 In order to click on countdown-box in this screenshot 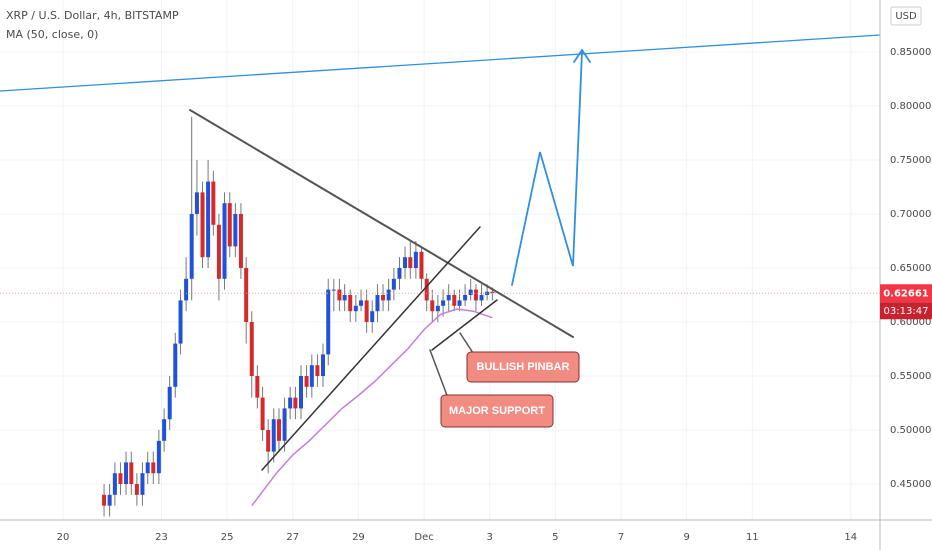, I will do `click(906, 311)`.